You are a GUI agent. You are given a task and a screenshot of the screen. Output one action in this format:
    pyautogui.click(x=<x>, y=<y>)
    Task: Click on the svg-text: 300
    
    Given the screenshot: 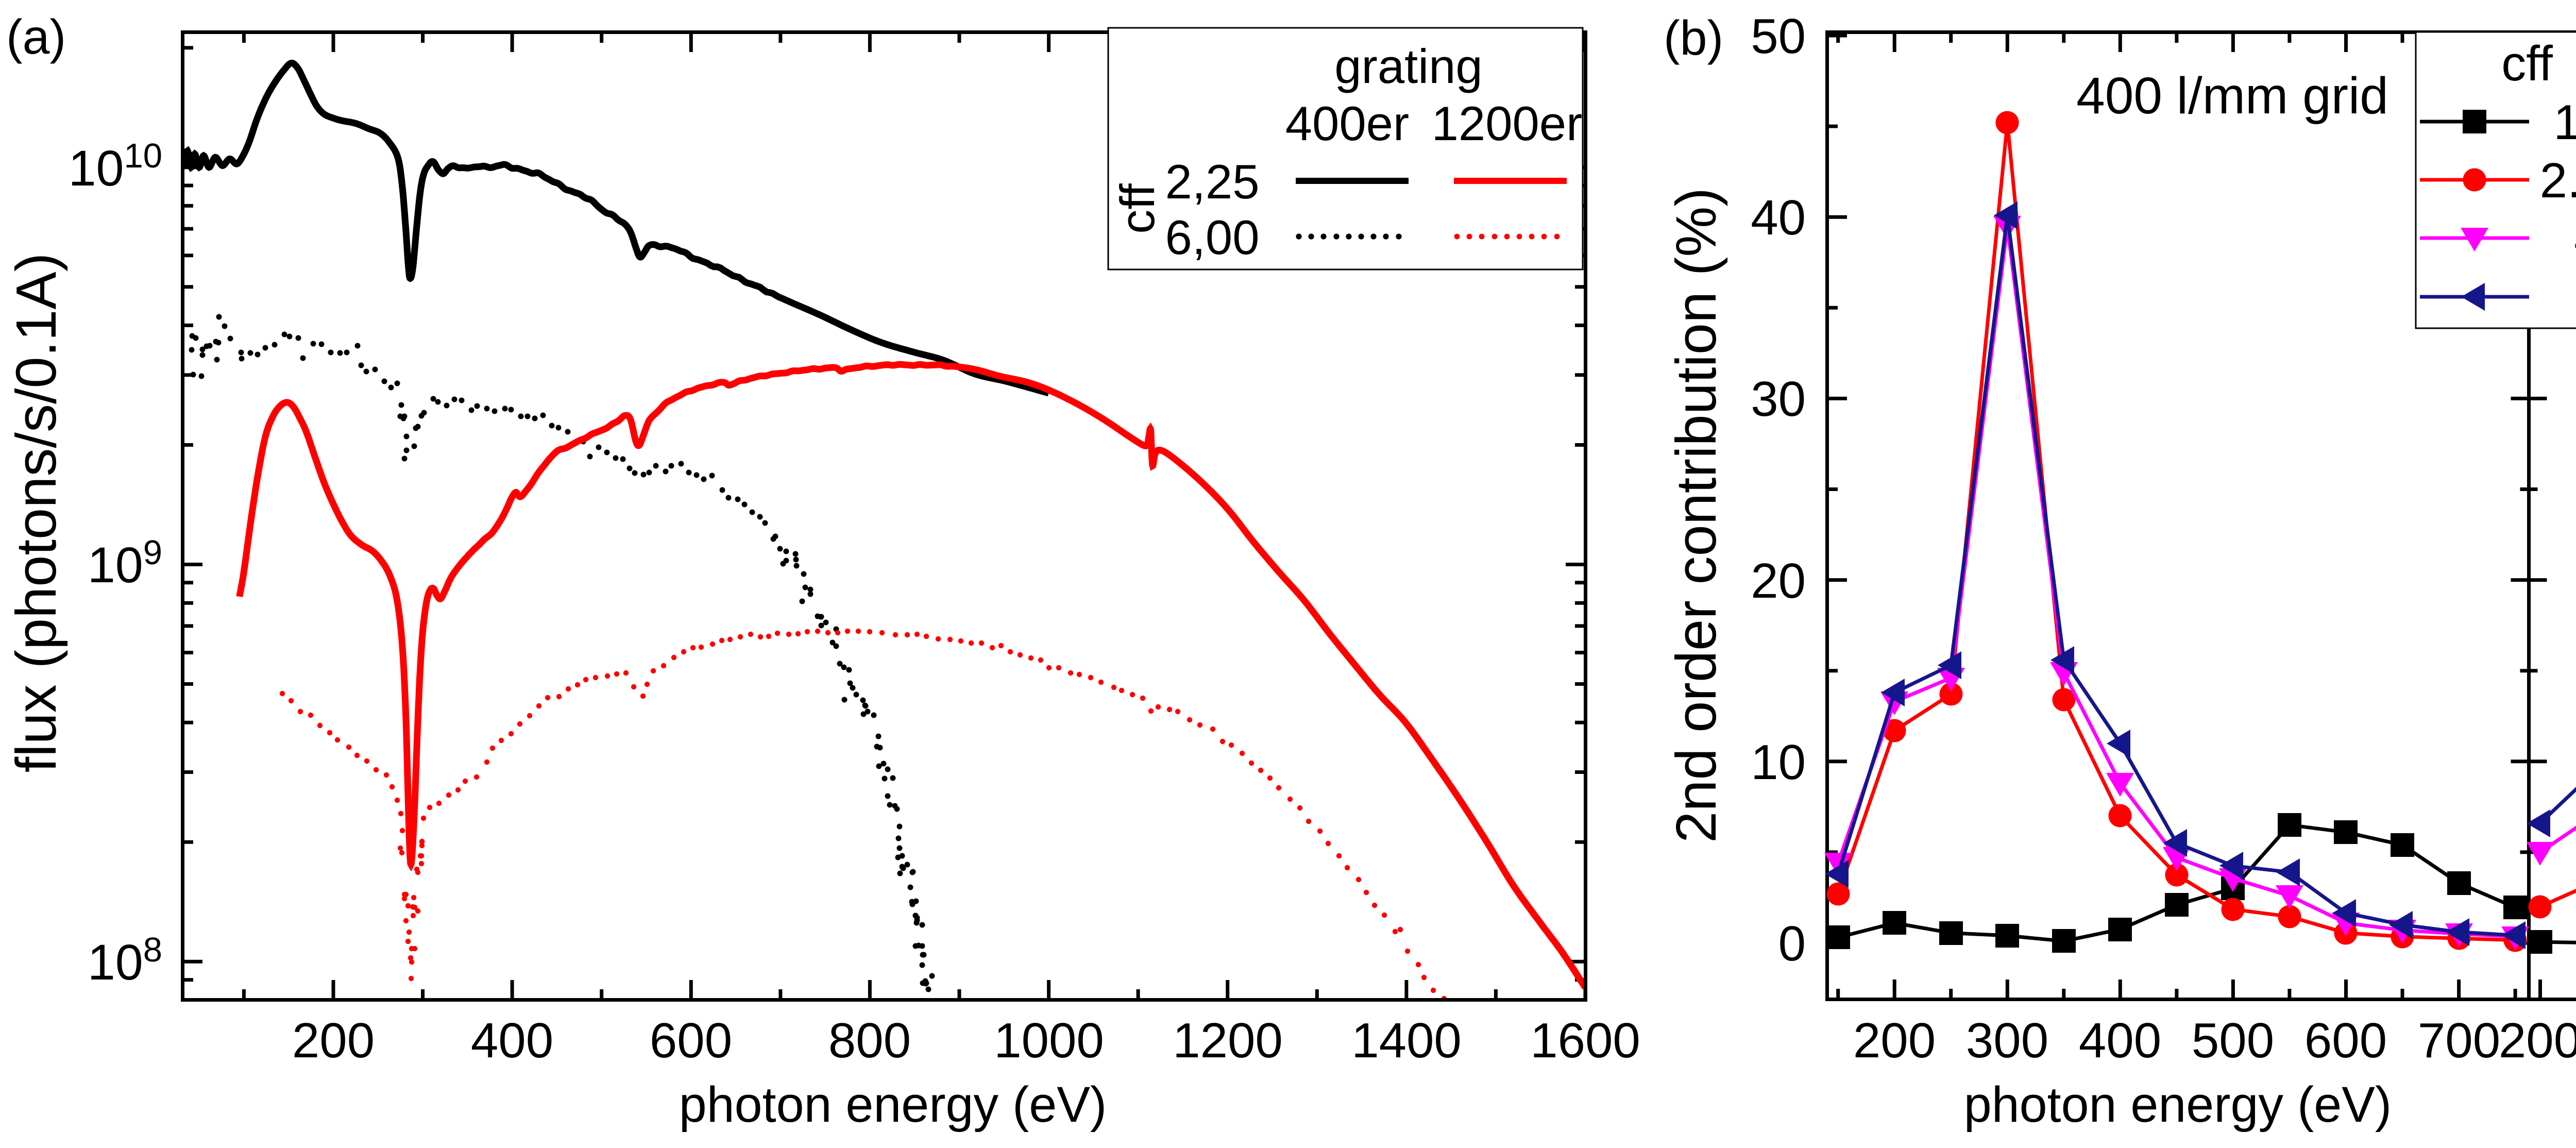 What is the action you would take?
    pyautogui.click(x=2007, y=1040)
    